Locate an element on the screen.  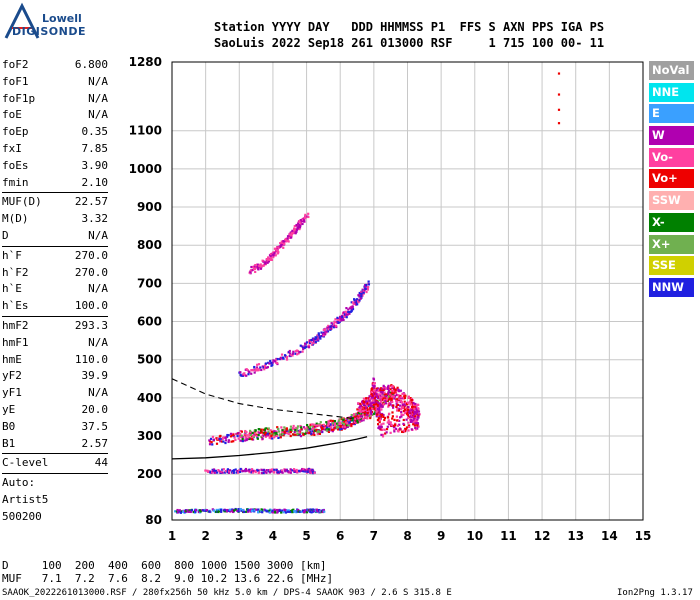
param-row: h`F2 270.0 is located at coordinates (55, 273).